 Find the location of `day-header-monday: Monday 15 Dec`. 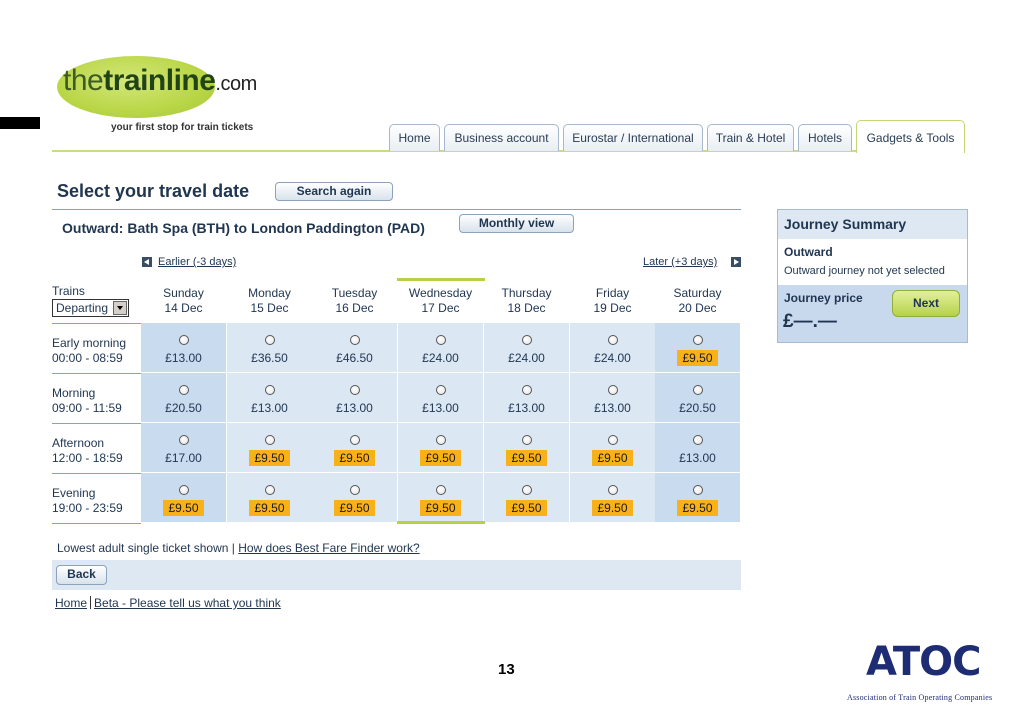

day-header-monday: Monday 15 Dec is located at coordinates (269, 301).